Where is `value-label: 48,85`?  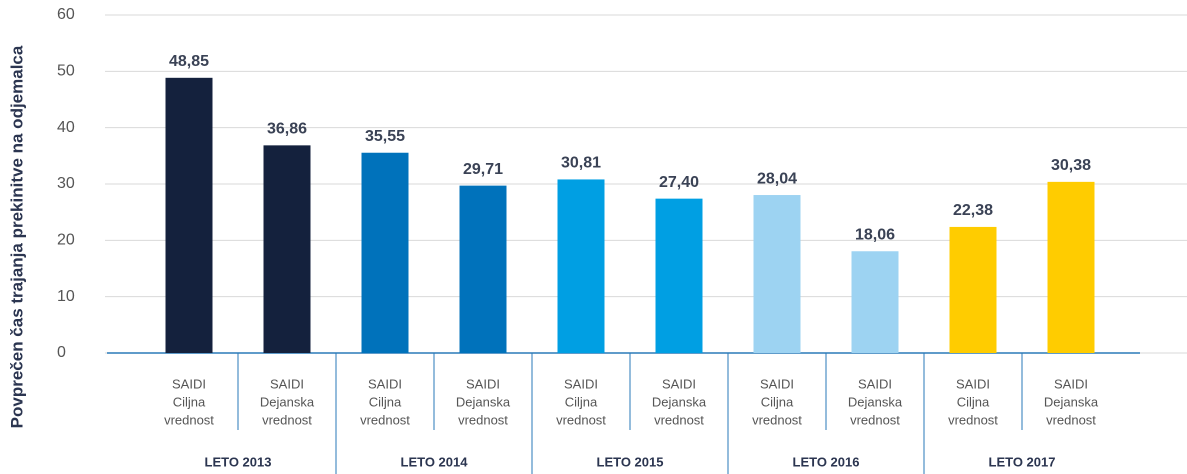 value-label: 48,85 is located at coordinates (189, 61).